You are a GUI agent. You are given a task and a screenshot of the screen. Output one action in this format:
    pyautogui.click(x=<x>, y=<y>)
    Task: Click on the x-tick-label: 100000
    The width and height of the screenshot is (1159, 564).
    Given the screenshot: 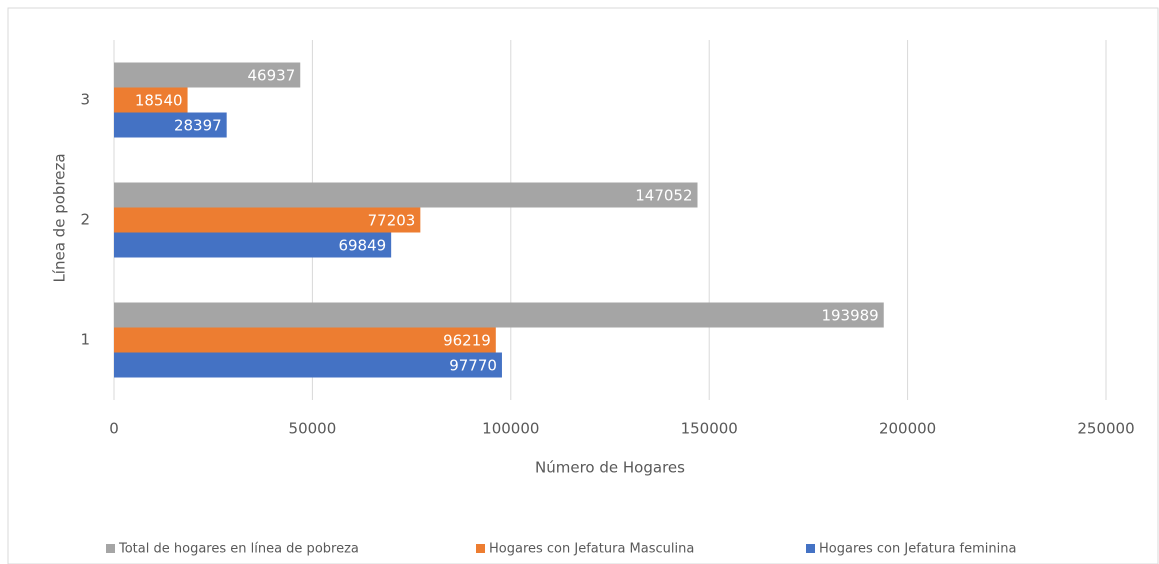 What is the action you would take?
    pyautogui.click(x=510, y=429)
    